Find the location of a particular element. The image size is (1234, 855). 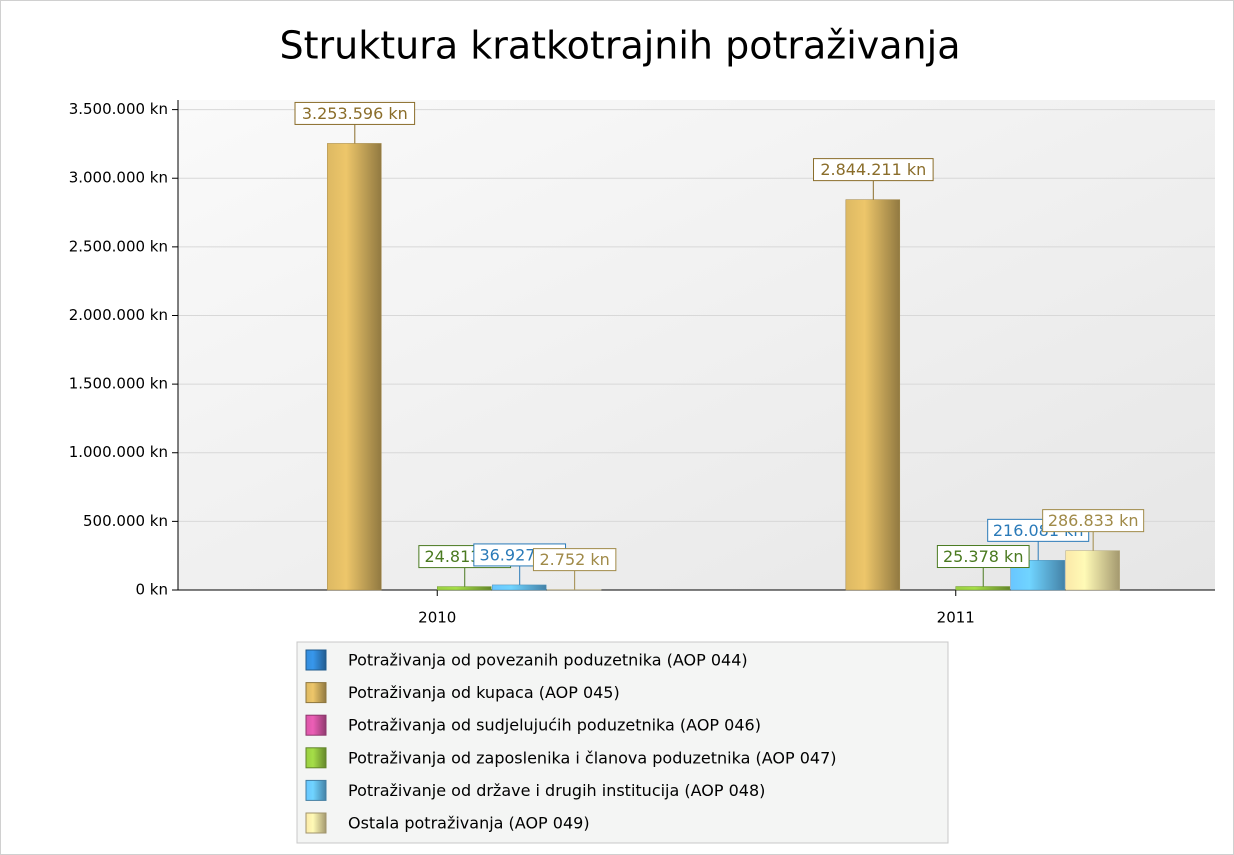

y-tick-label: 0 kn is located at coordinates (151, 590).